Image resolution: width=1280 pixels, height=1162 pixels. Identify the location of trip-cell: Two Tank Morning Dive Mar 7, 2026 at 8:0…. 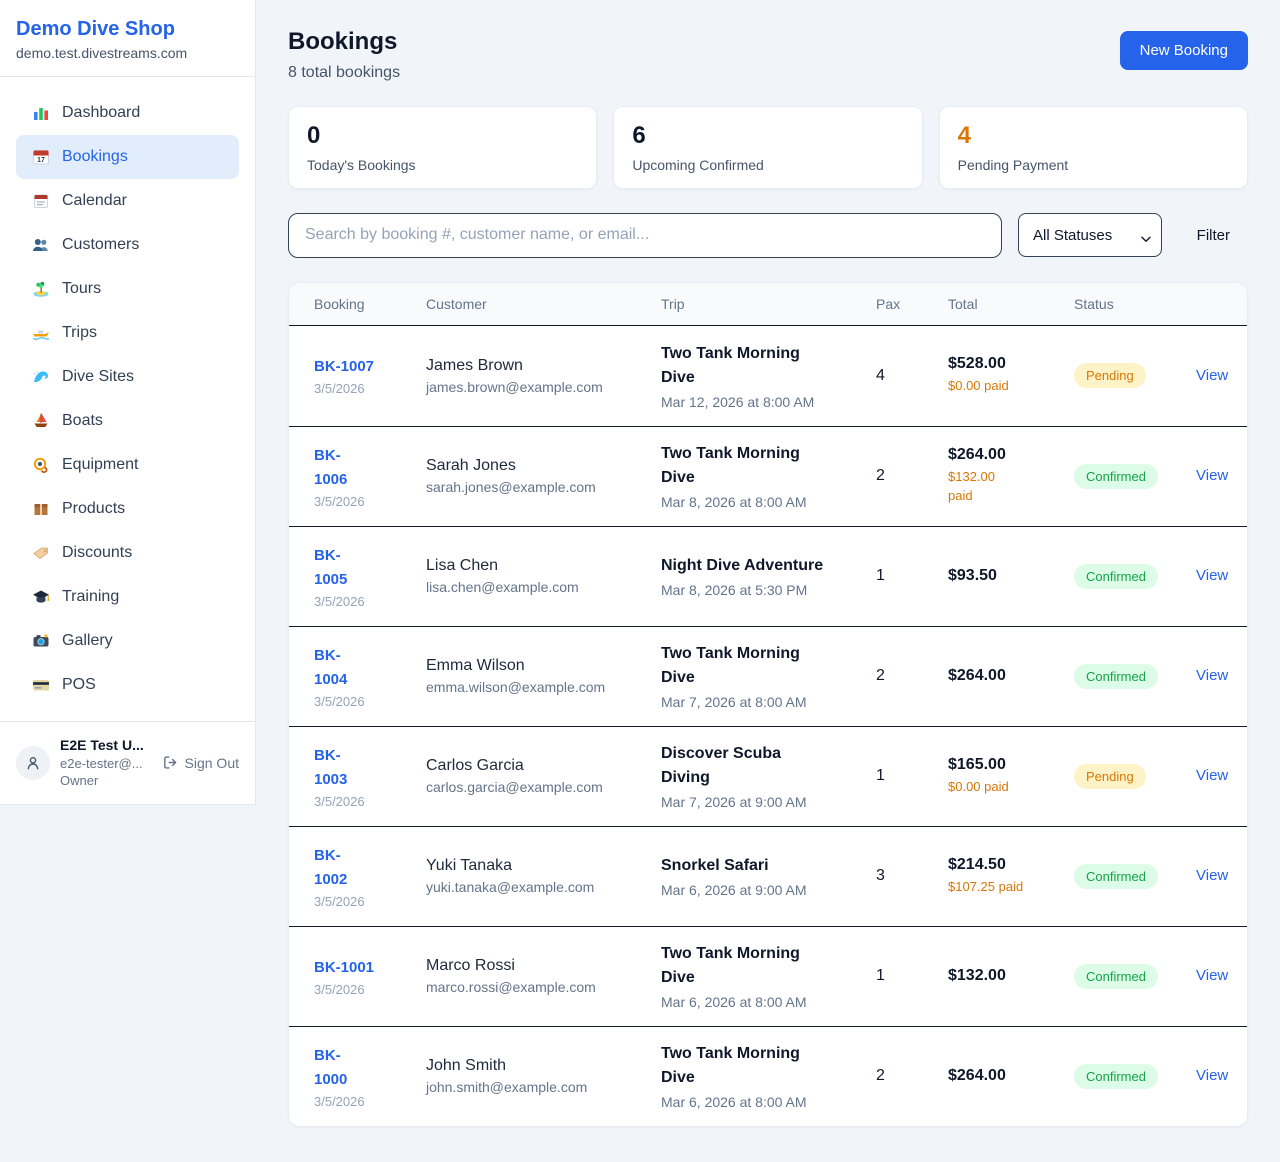
(768, 676).